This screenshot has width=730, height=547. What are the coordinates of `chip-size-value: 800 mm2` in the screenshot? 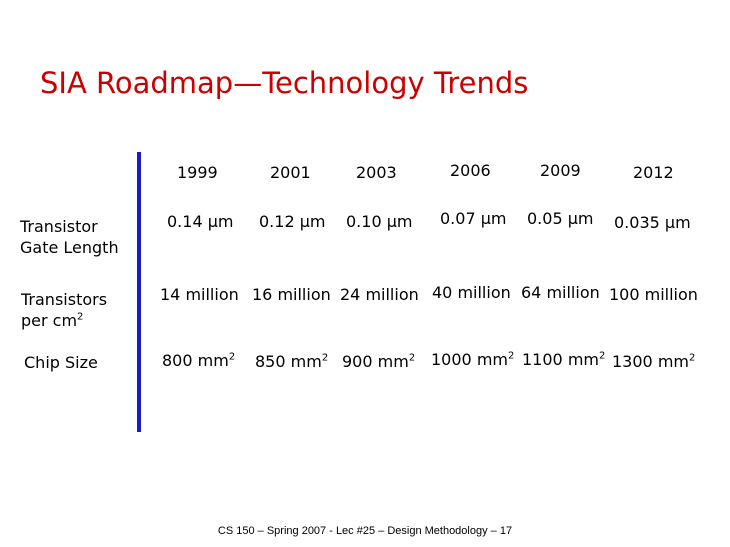 It's located at (199, 360).